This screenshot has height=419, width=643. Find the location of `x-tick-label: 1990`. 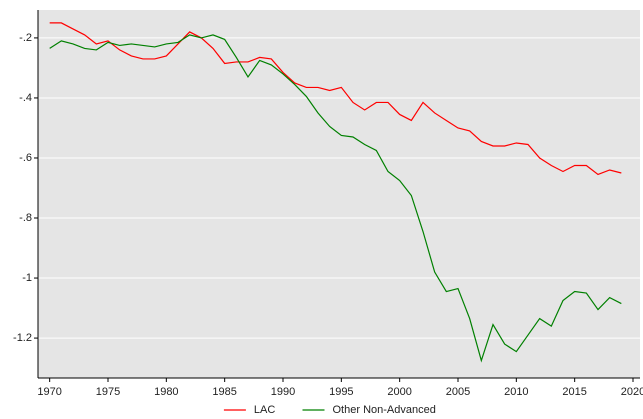

x-tick-label: 1990 is located at coordinates (283, 392).